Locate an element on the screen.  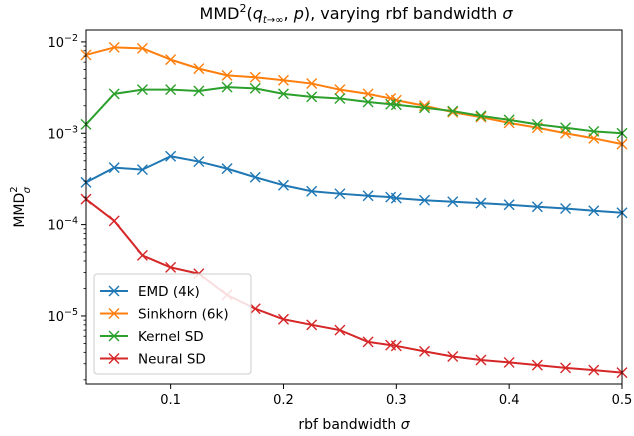
legend-label: Sinkhorn (6k) is located at coordinates (183, 315).